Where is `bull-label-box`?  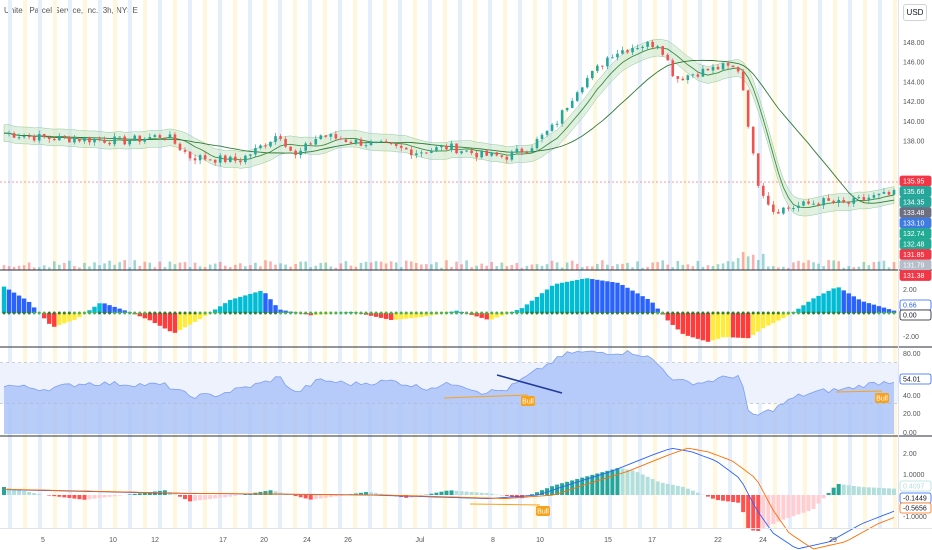 bull-label-box is located at coordinates (528, 401).